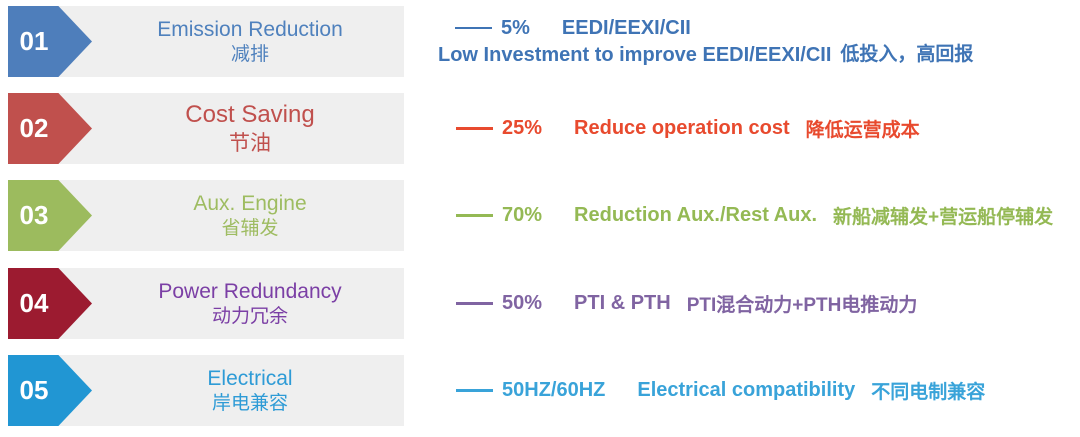 The width and height of the screenshot is (1080, 437). What do you see at coordinates (622, 303) in the screenshot?
I see `detail-label-en: PTI & PTH` at bounding box center [622, 303].